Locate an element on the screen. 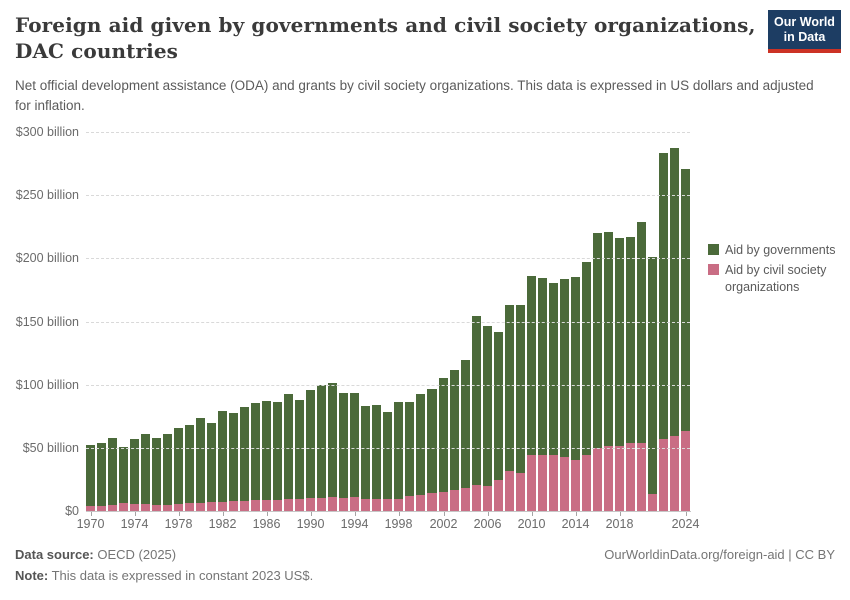 Image resolution: width=850 pixels, height=600 pixels. bar-governments-1998 is located at coordinates (399, 451).